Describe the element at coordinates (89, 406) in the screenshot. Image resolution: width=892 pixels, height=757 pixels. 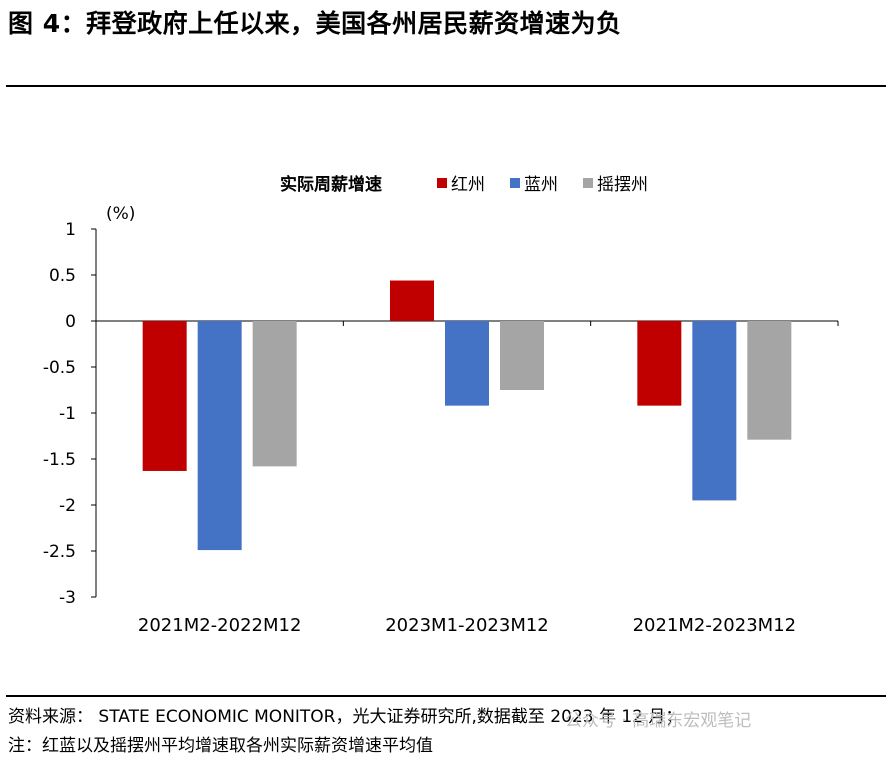
I see `y-axis: (%) 1 0.5 0 -0.5 -1 -1.5 -2 -2.5 -3` at that location.